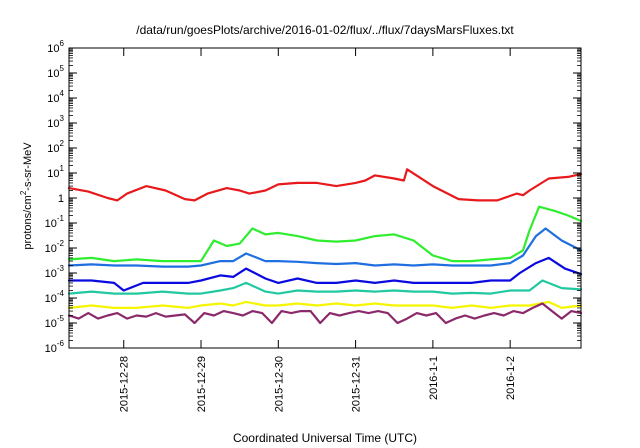 This screenshot has height=448, width=640. I want to click on y-tick-label: 10⁻⁵, so click(55, 322).